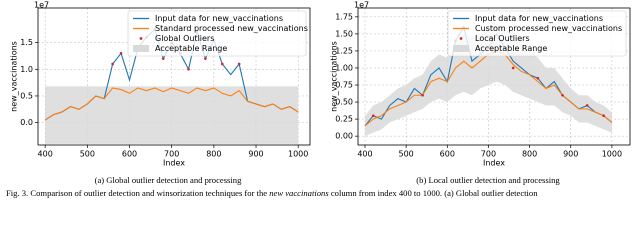  Describe the element at coordinates (548, 28) in the screenshot. I see `legend-label: Custom processed new_vaccinations` at that location.